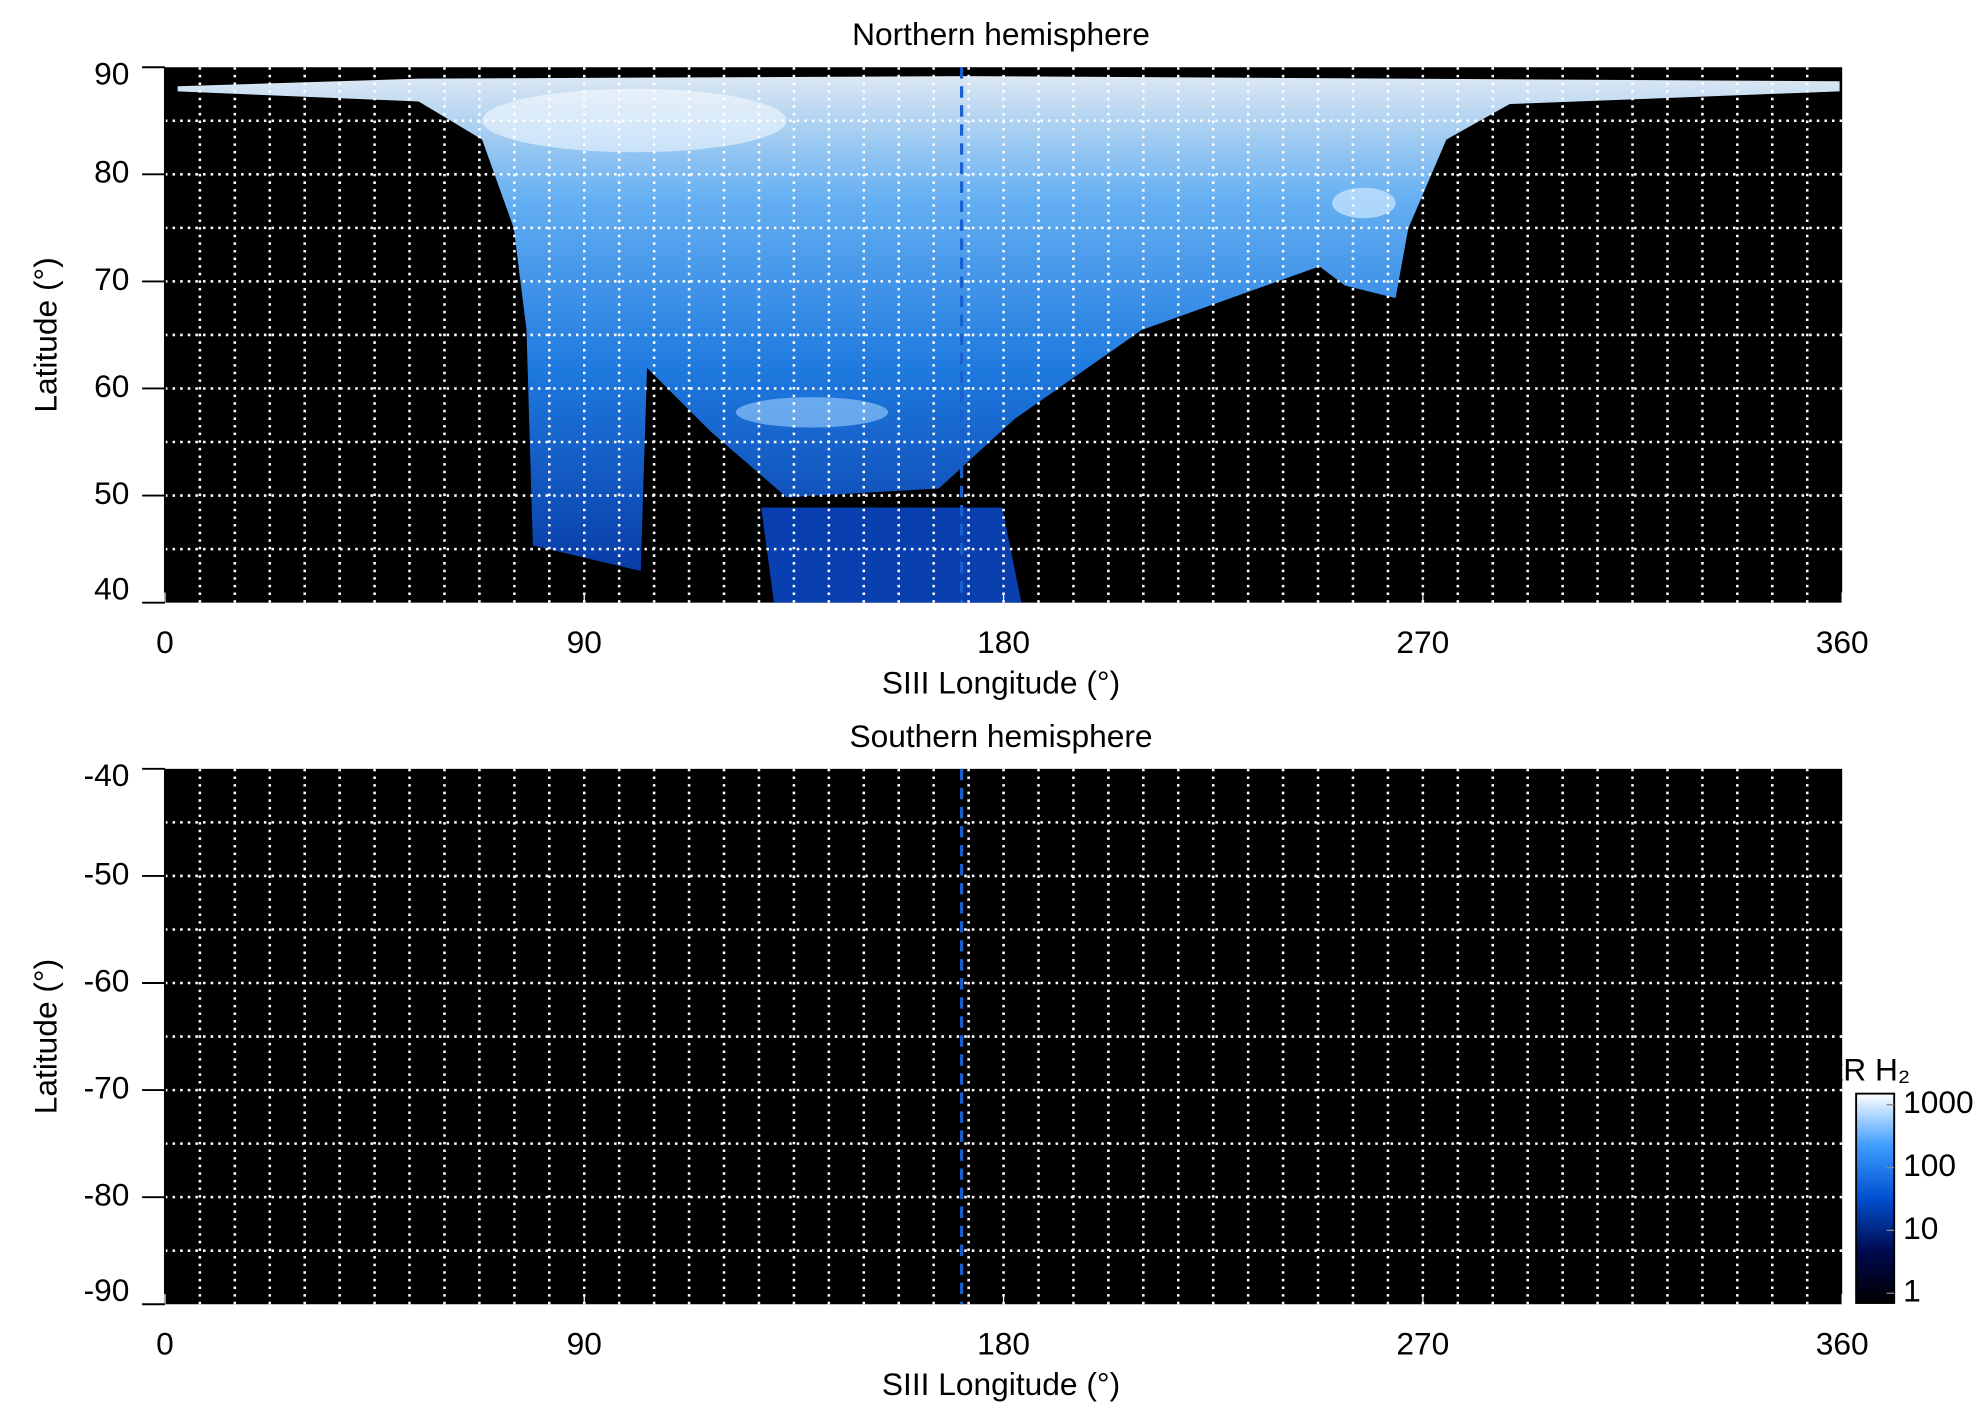 The image size is (1983, 1423). Describe the element at coordinates (1001, 34) in the screenshot. I see `chart-title: Northern hemisphere` at that location.